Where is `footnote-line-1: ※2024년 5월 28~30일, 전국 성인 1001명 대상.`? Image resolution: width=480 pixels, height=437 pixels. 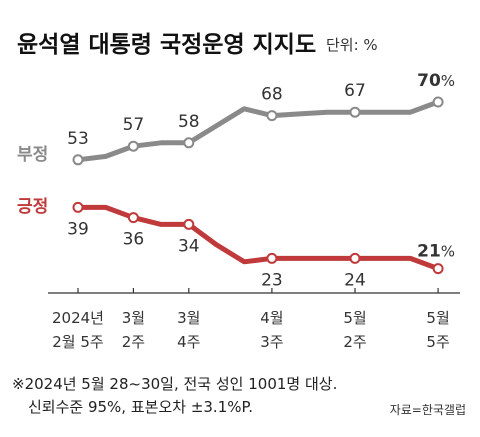 footnote-line-1: ※2024년 5월 28~30일, 전국 성인 1001명 대상. is located at coordinates (174, 384).